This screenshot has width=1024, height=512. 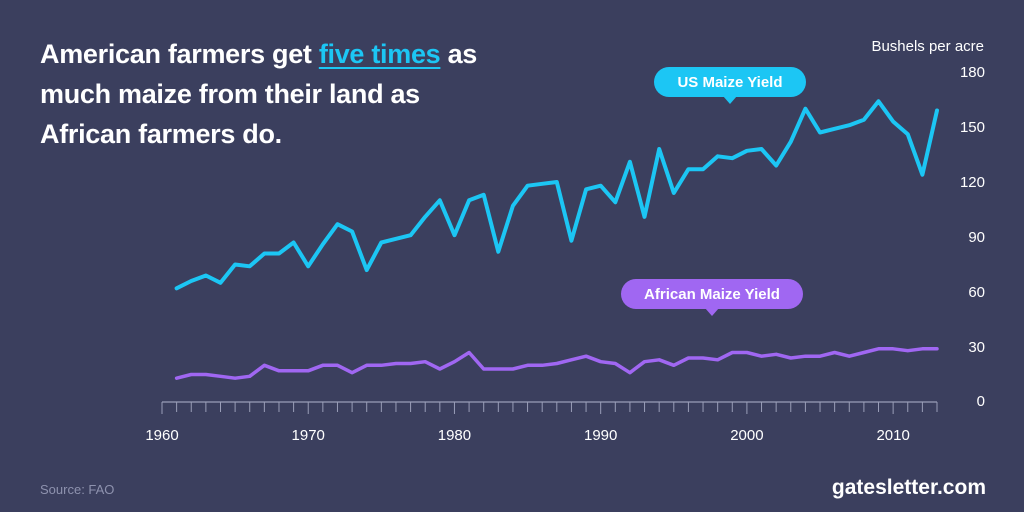 I want to click on y-tick-label: 90, so click(x=976, y=237).